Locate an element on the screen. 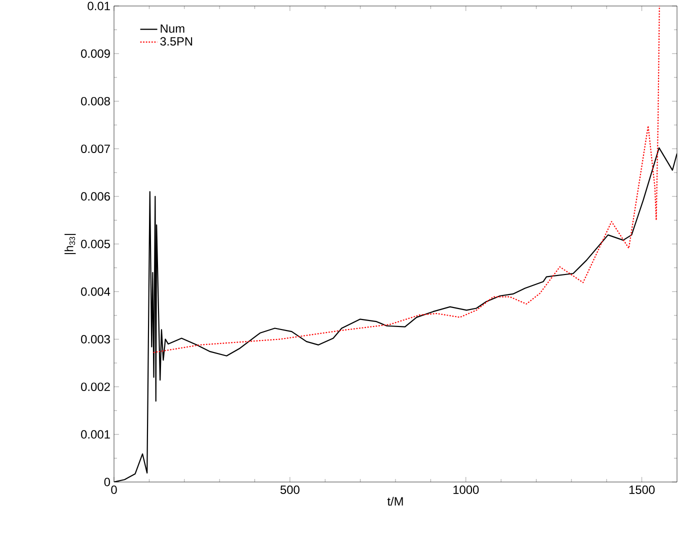 The image size is (697, 540). y-tick-label: 0.001 is located at coordinates (95, 434).